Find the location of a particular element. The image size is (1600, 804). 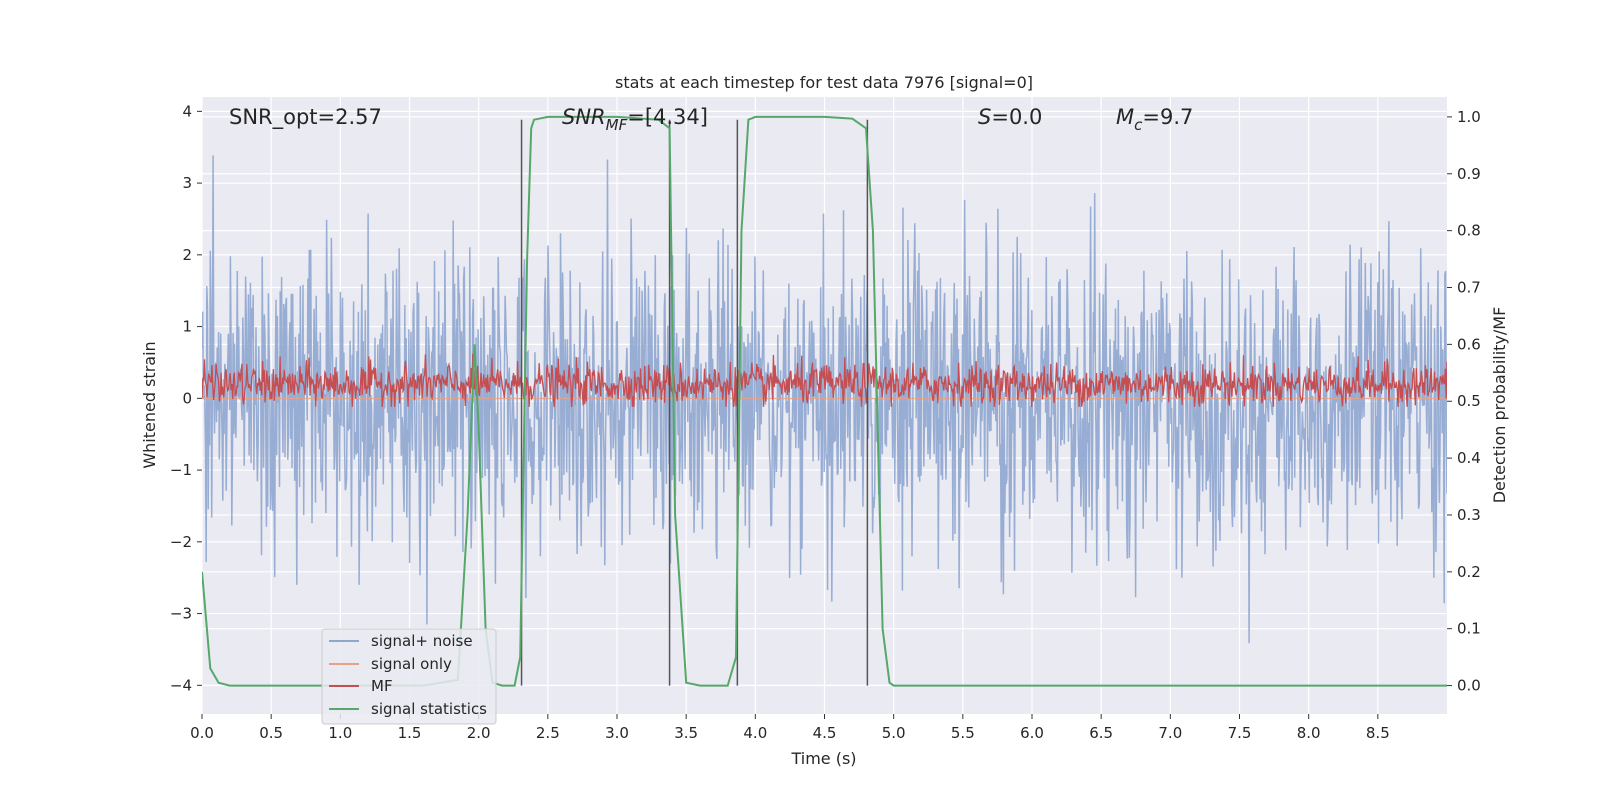

y-tick-label: −1 is located at coordinates (181, 470).